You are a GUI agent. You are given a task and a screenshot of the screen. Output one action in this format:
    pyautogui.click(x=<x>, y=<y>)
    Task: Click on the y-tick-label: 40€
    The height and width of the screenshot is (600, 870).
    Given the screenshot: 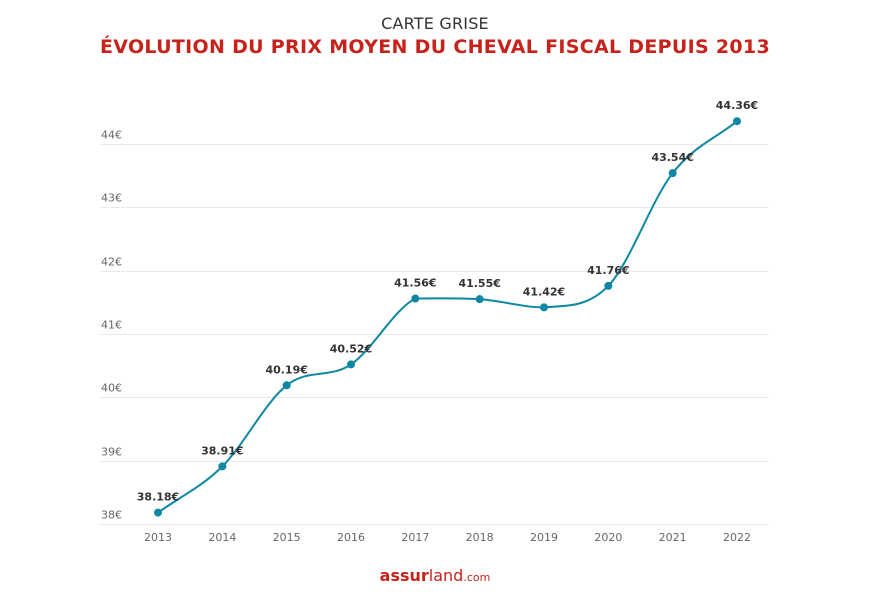 What is the action you would take?
    pyautogui.click(x=111, y=388)
    